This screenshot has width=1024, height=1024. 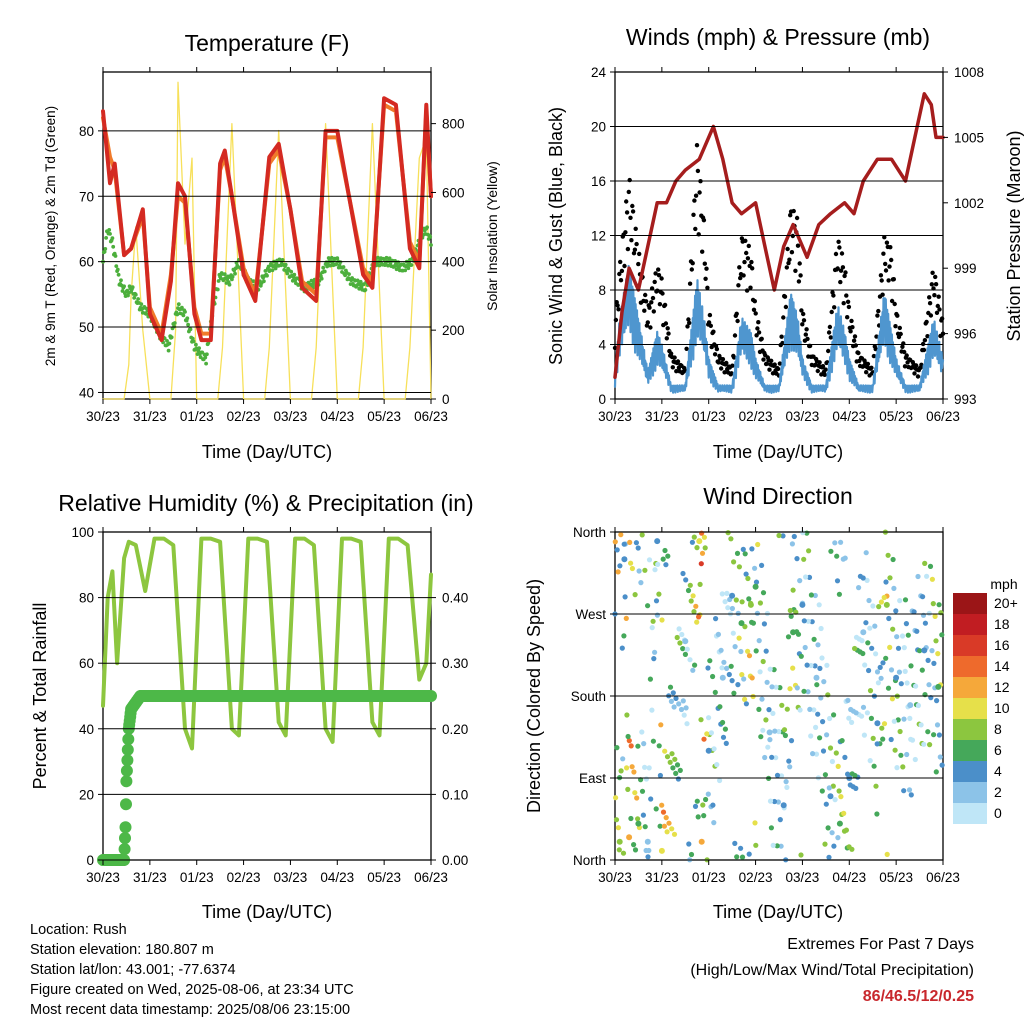 What do you see at coordinates (337, 416) in the screenshot?
I see `temperature-xtick-label: 04/23` at bounding box center [337, 416].